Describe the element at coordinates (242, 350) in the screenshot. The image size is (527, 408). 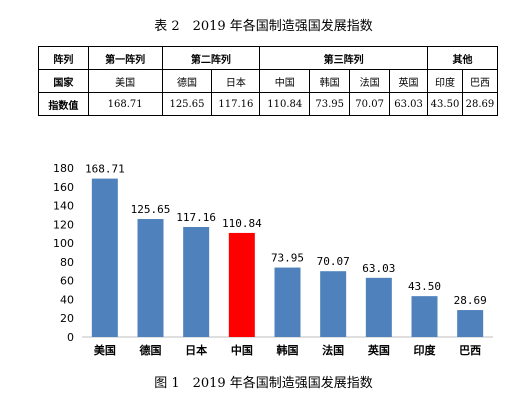
I see `category-label: 中国` at that location.